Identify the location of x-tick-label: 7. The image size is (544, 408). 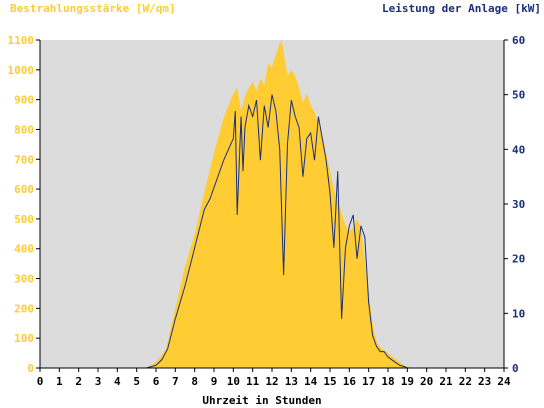
(175, 381).